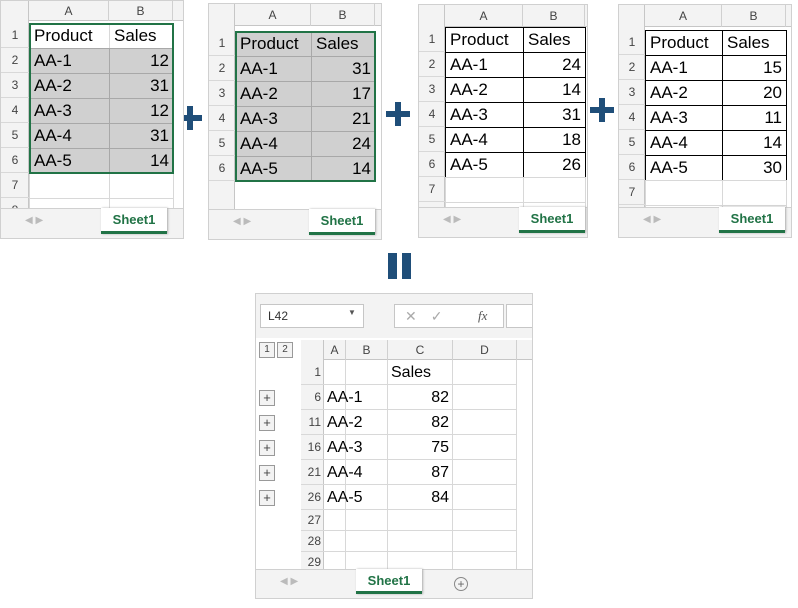  I want to click on cell: 26, so click(554, 165).